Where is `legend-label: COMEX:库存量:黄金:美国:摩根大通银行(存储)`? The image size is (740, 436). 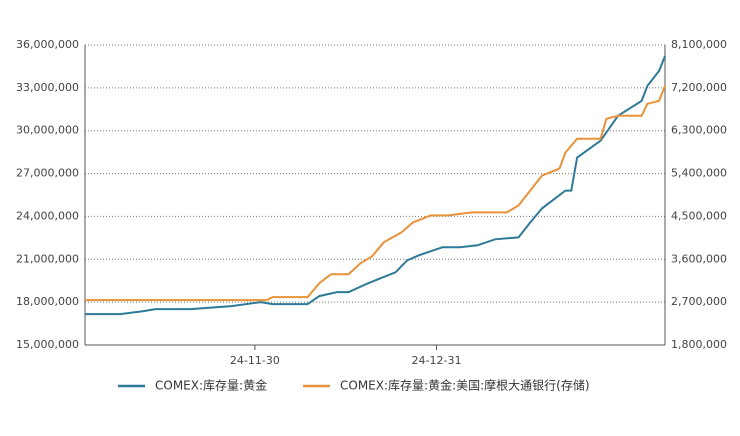
legend-label: COMEX:库存量:黄金:美国:摩根大通银行(存储) is located at coordinates (465, 385).